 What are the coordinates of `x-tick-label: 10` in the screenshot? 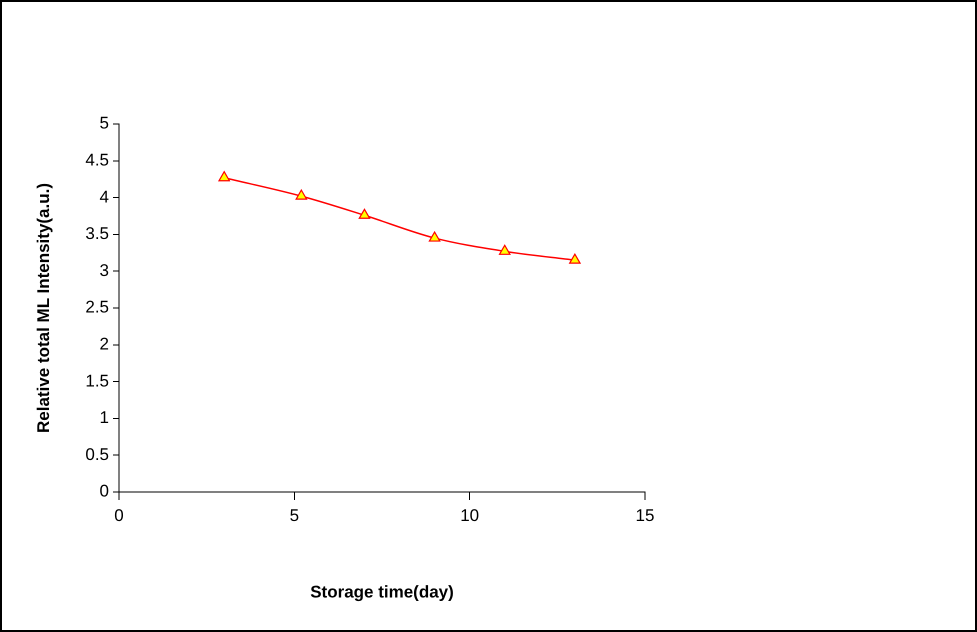 It's located at (470, 515).